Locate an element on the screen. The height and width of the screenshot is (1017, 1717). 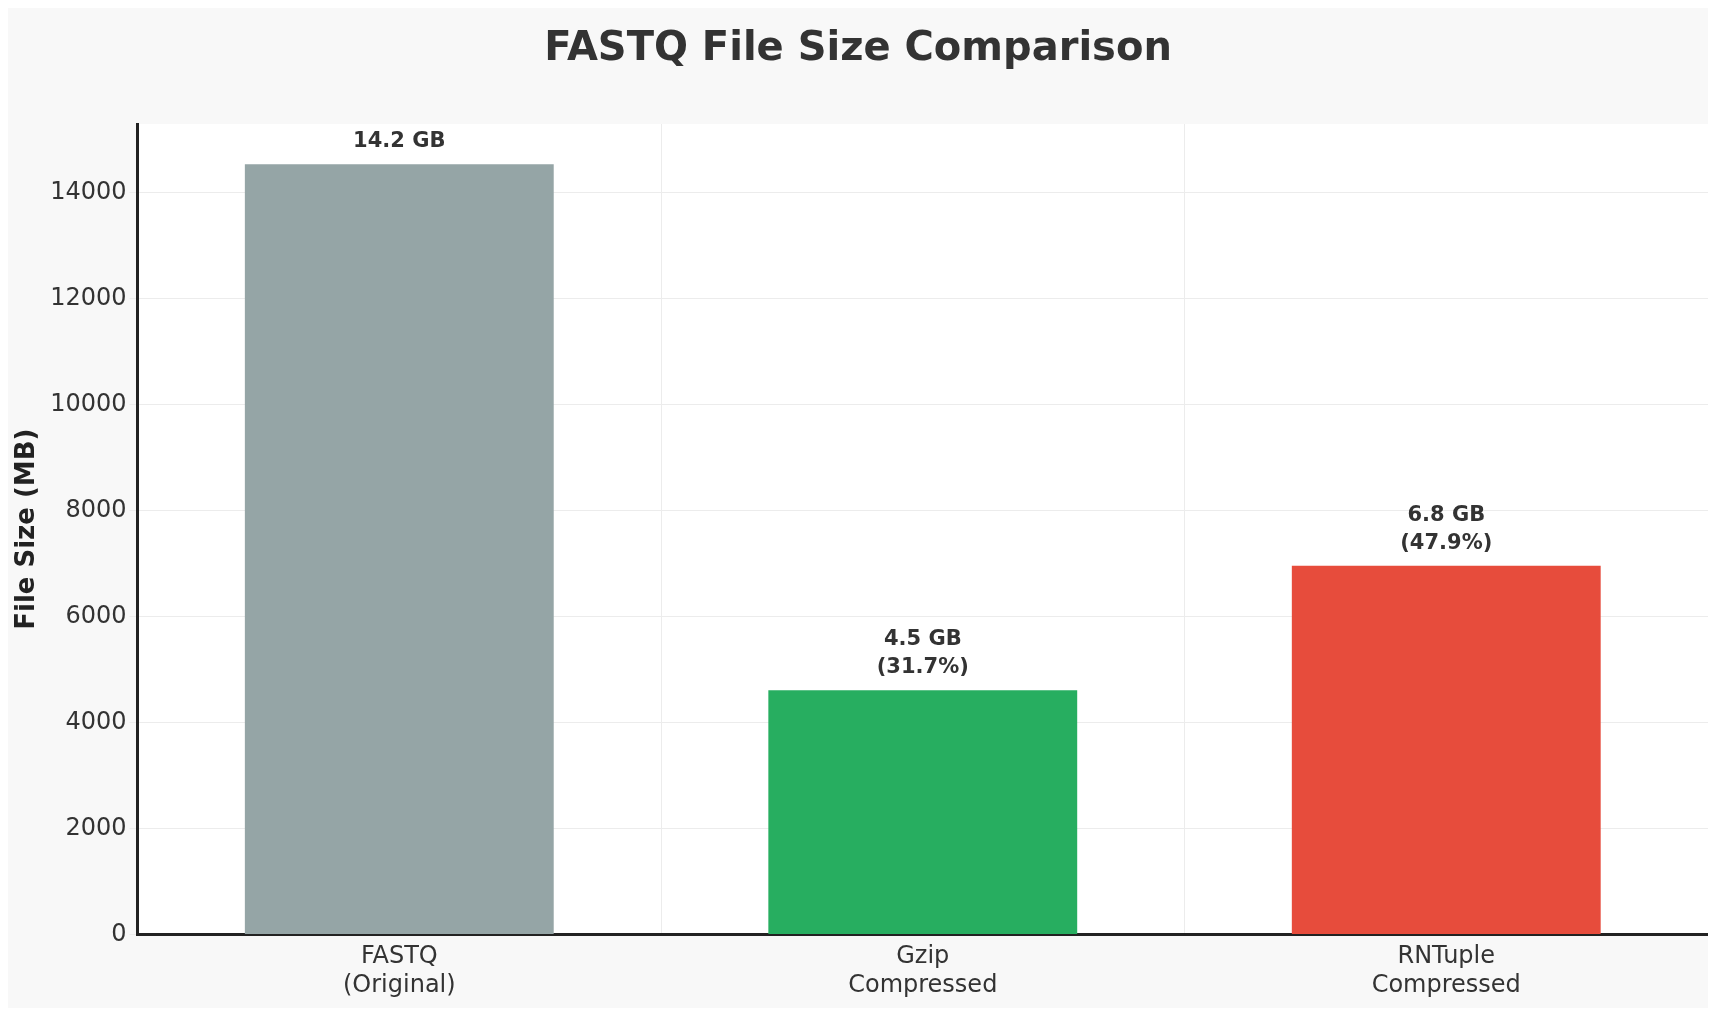
x-tick-label: RNTuple Compressed is located at coordinates (1446, 969).